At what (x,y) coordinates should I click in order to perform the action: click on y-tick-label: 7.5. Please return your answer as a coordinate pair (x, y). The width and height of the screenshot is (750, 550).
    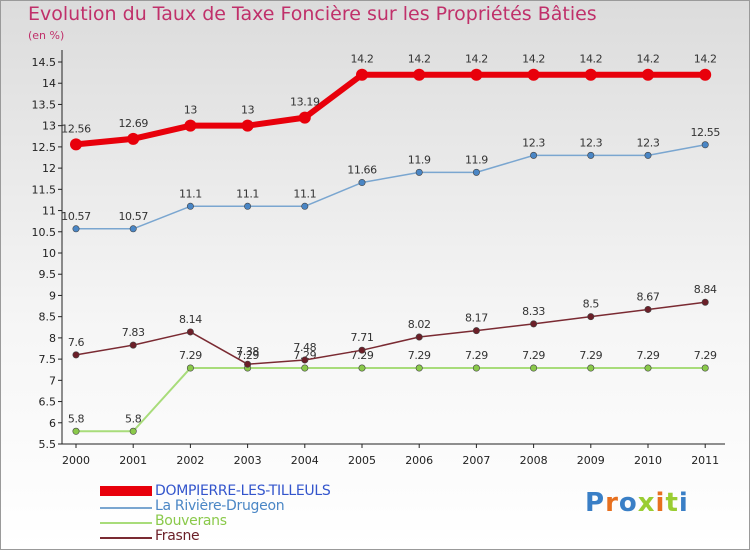
    Looking at the image, I should click on (48, 359).